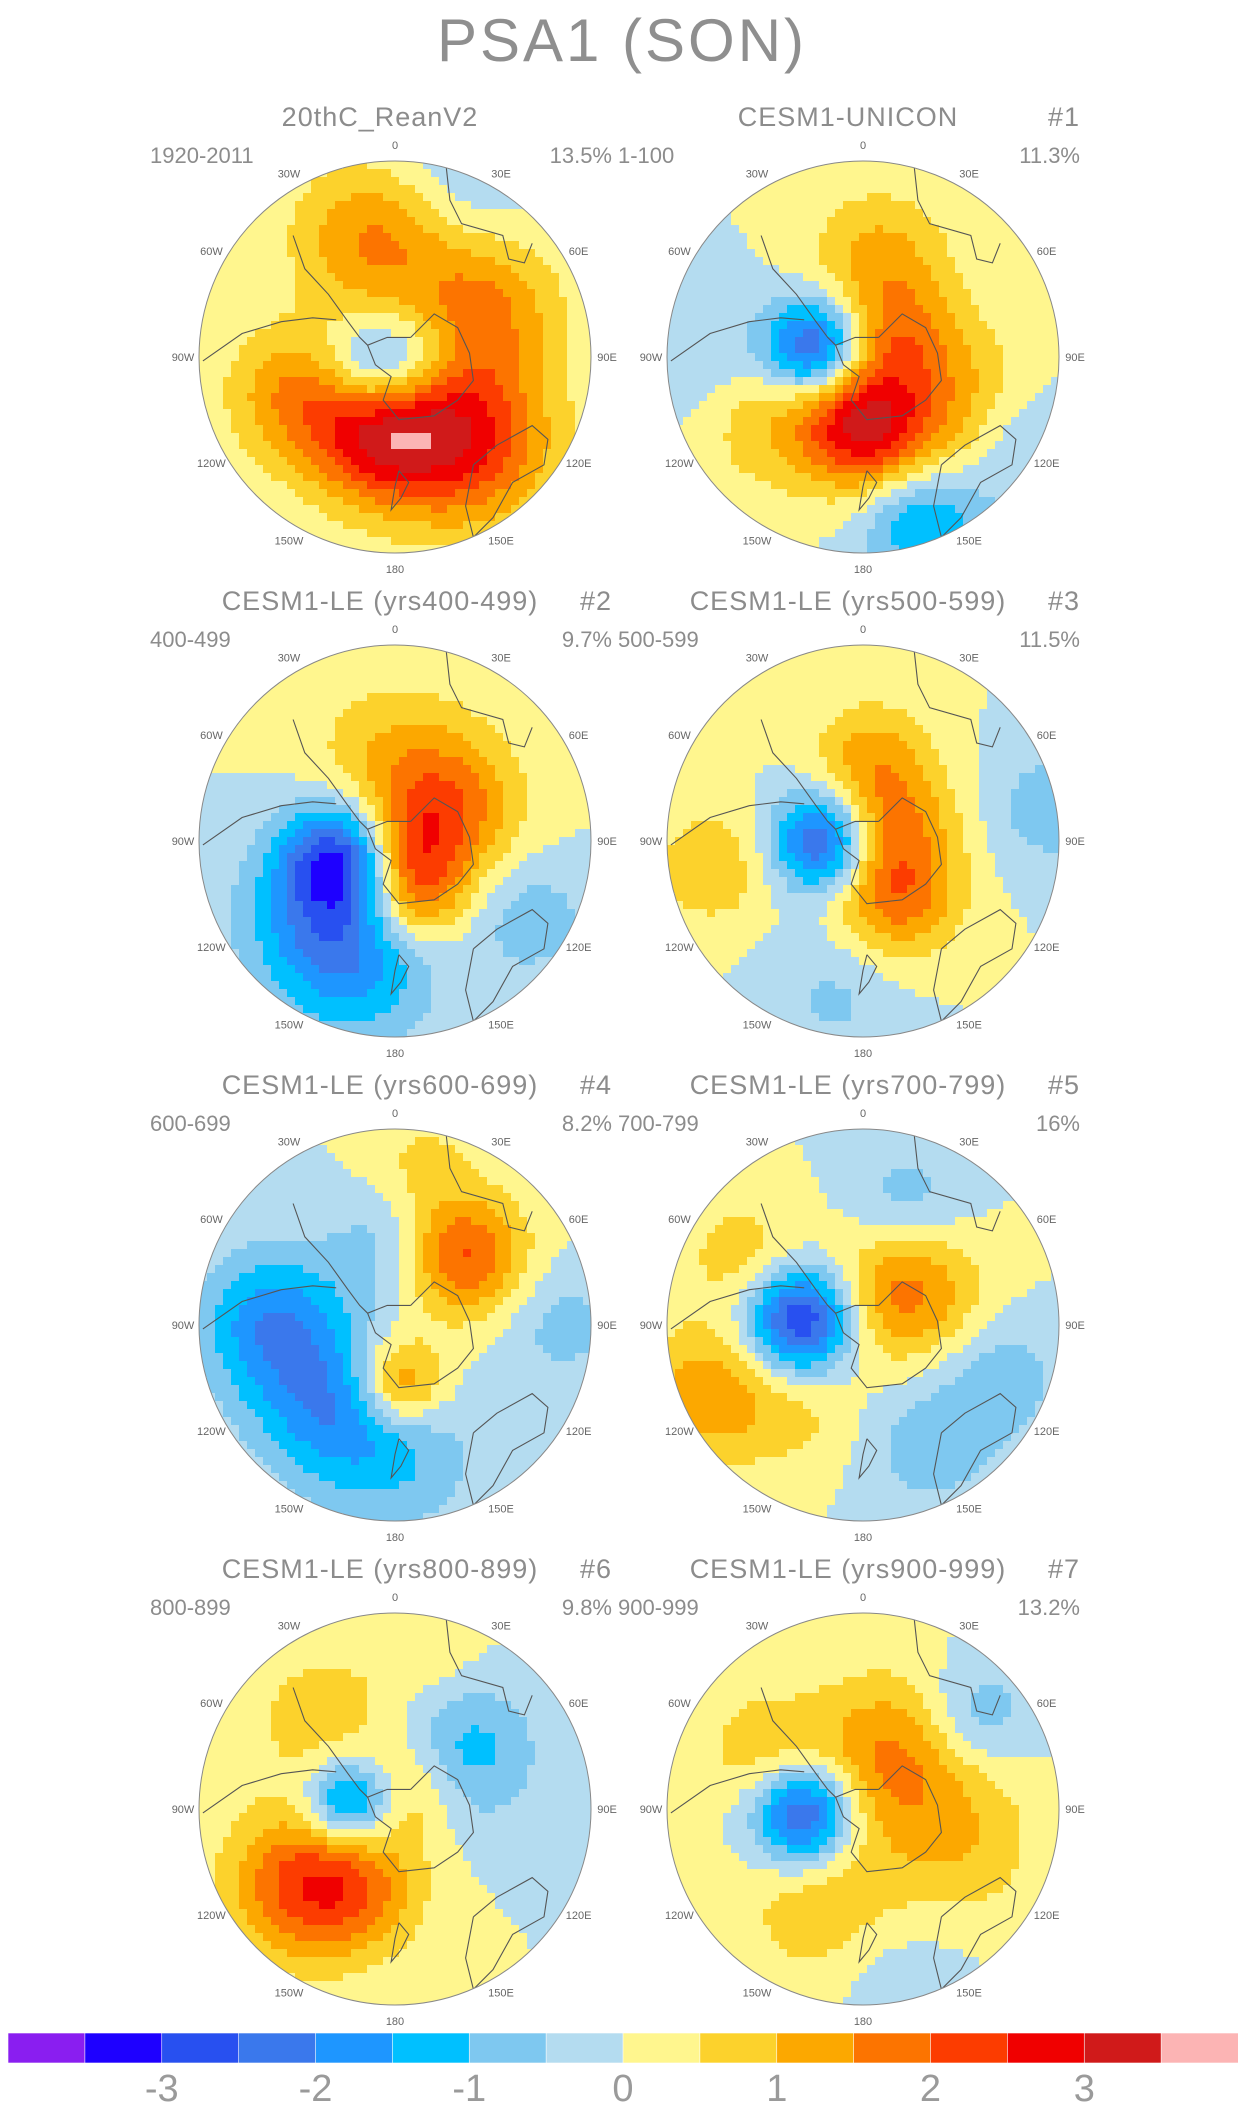 Image resolution: width=1244 pixels, height=2113 pixels. I want to click on panel-title: CESM1-UNICON, so click(848, 117).